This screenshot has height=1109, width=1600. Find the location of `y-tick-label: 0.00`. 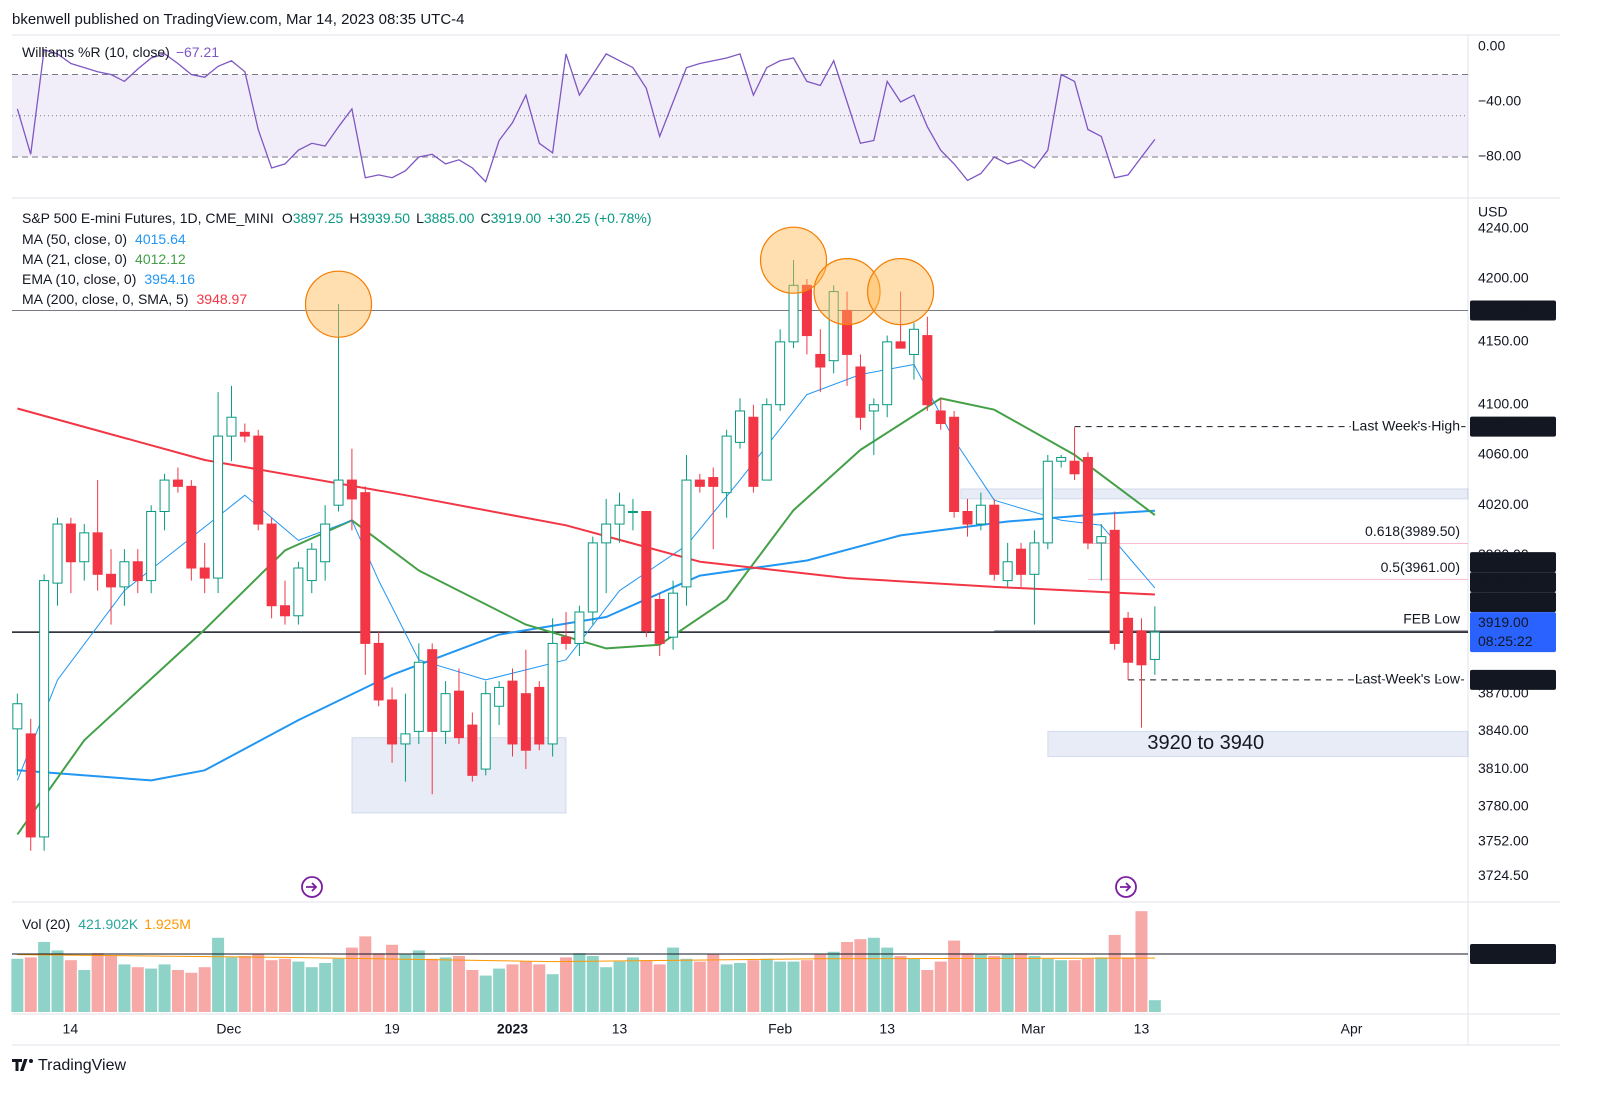

y-tick-label: 0.00 is located at coordinates (1491, 46).